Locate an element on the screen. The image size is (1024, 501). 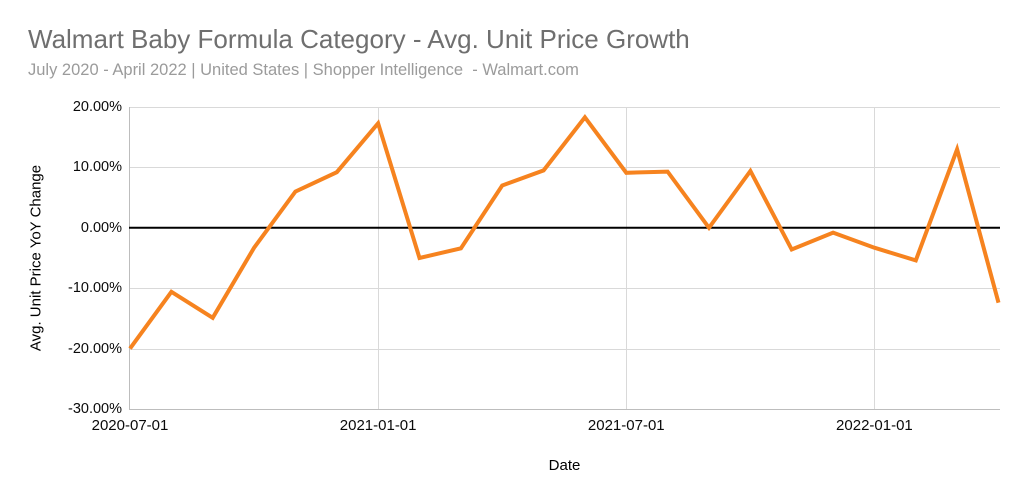
x-tick-label: 2020-07-01 is located at coordinates (130, 425).